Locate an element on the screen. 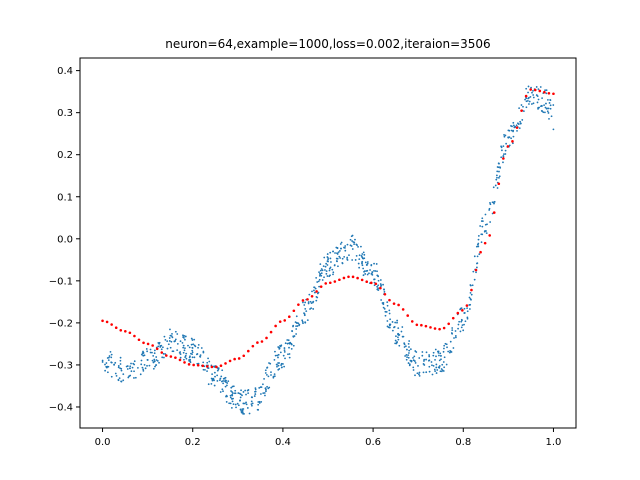 Image resolution: width=640 pixels, height=480 pixels. x-axis: 0.0 0.2 0.4 0.6 0.8 1.0 is located at coordinates (328, 438).